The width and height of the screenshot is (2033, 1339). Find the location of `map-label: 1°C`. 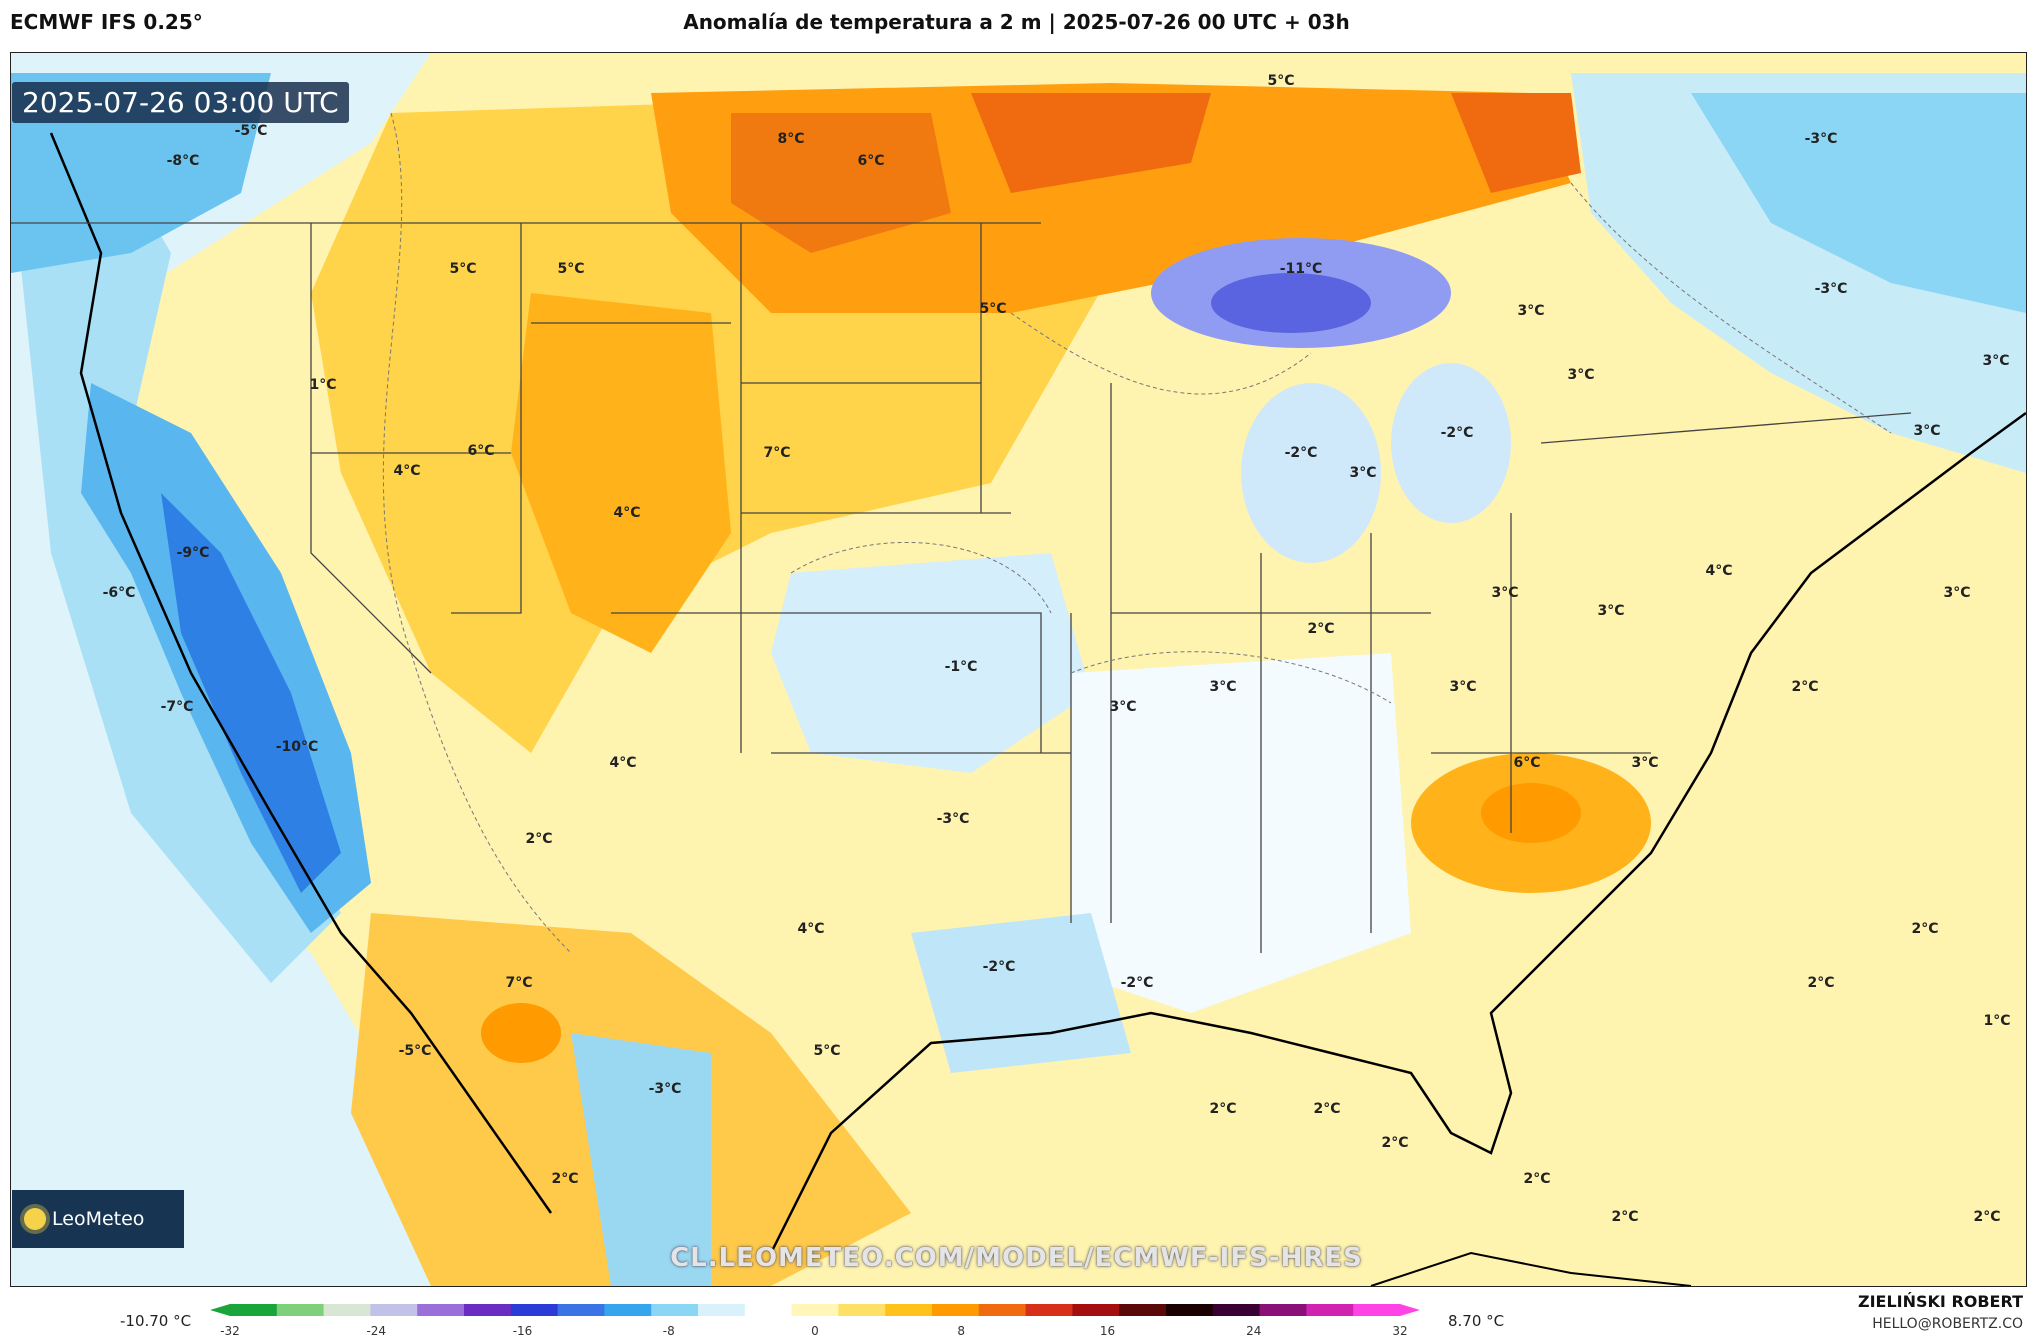

map-label: 1°C is located at coordinates (1997, 1021).